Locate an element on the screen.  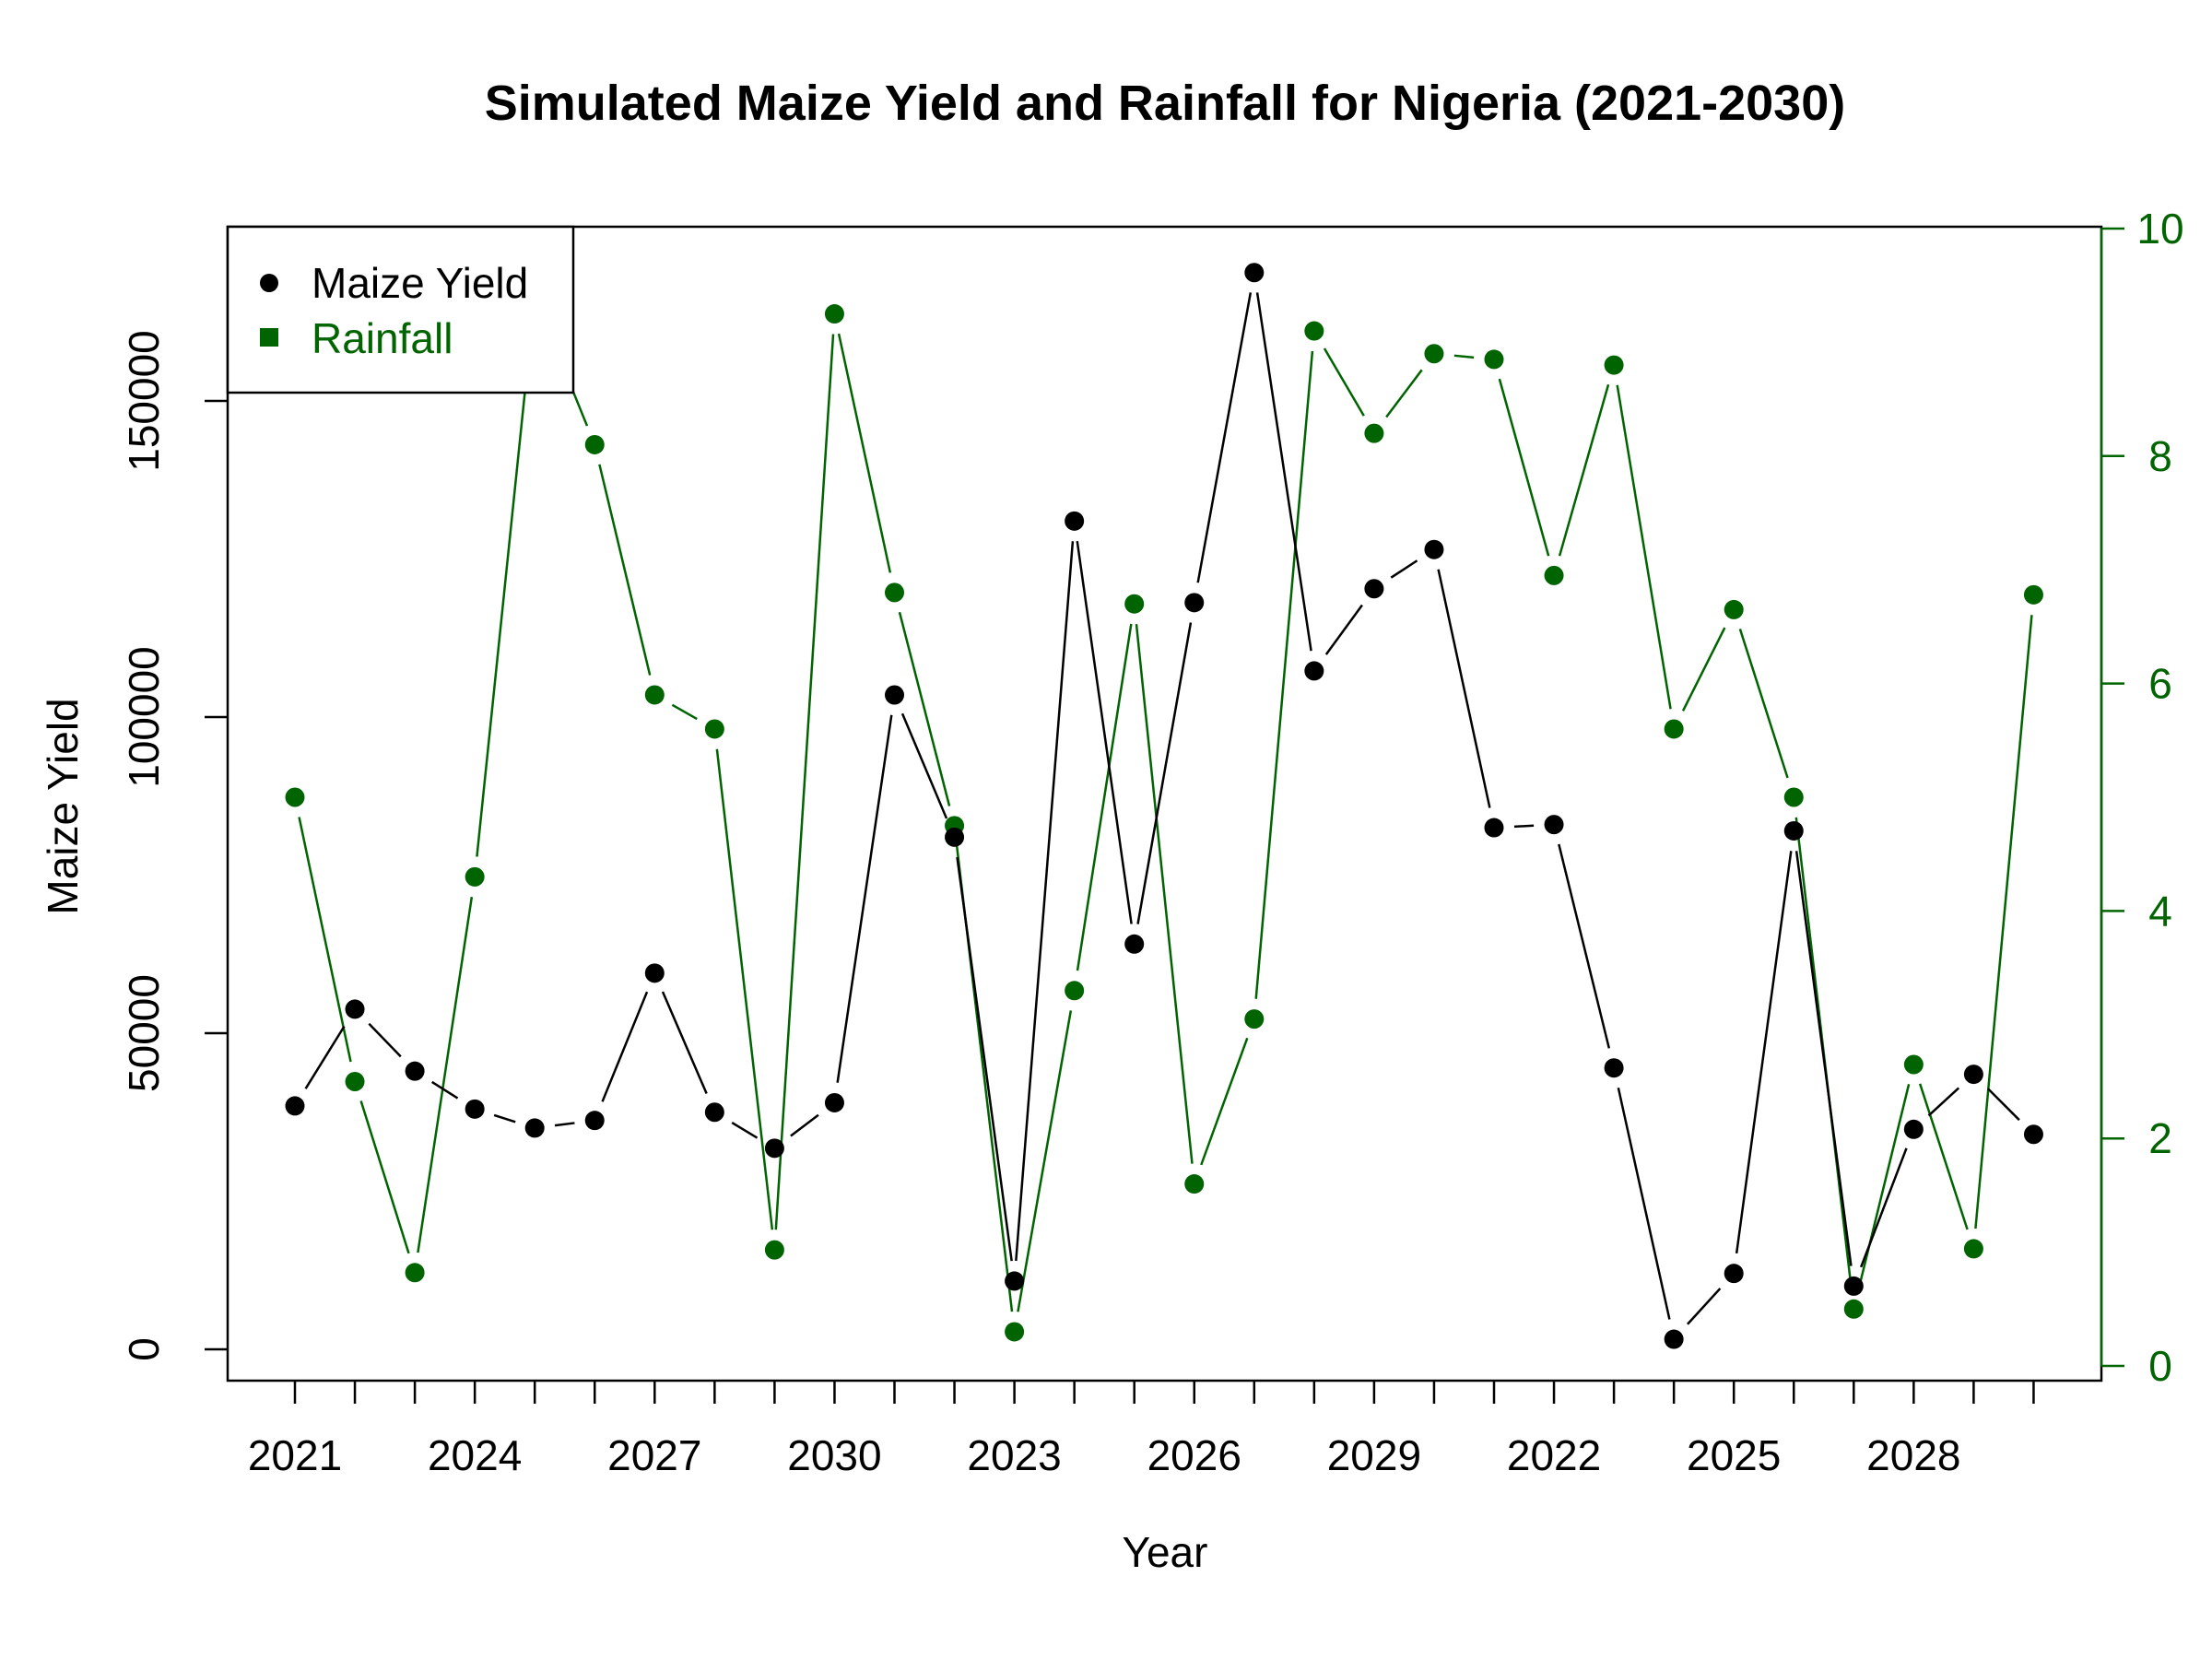
x-tick-label: 2026 is located at coordinates (1194, 1455).